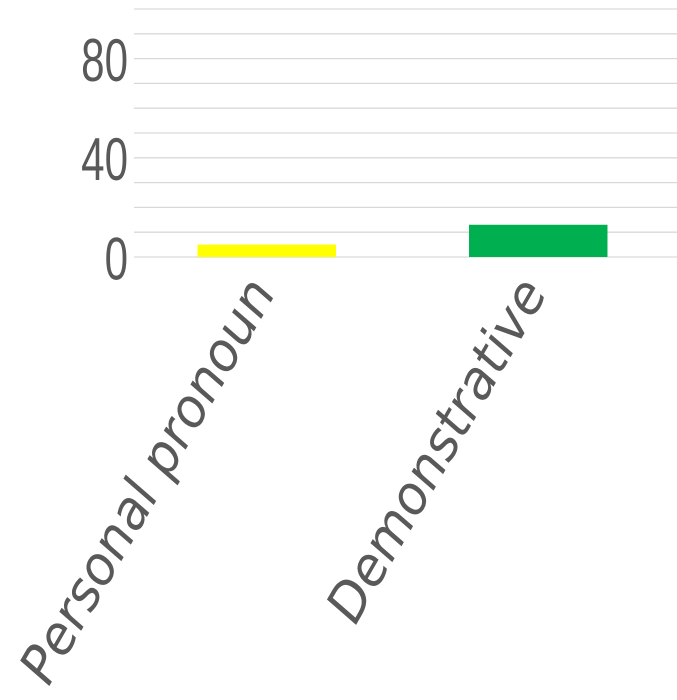  Describe the element at coordinates (538, 240) in the screenshot. I see `bar-demonstrative` at that location.